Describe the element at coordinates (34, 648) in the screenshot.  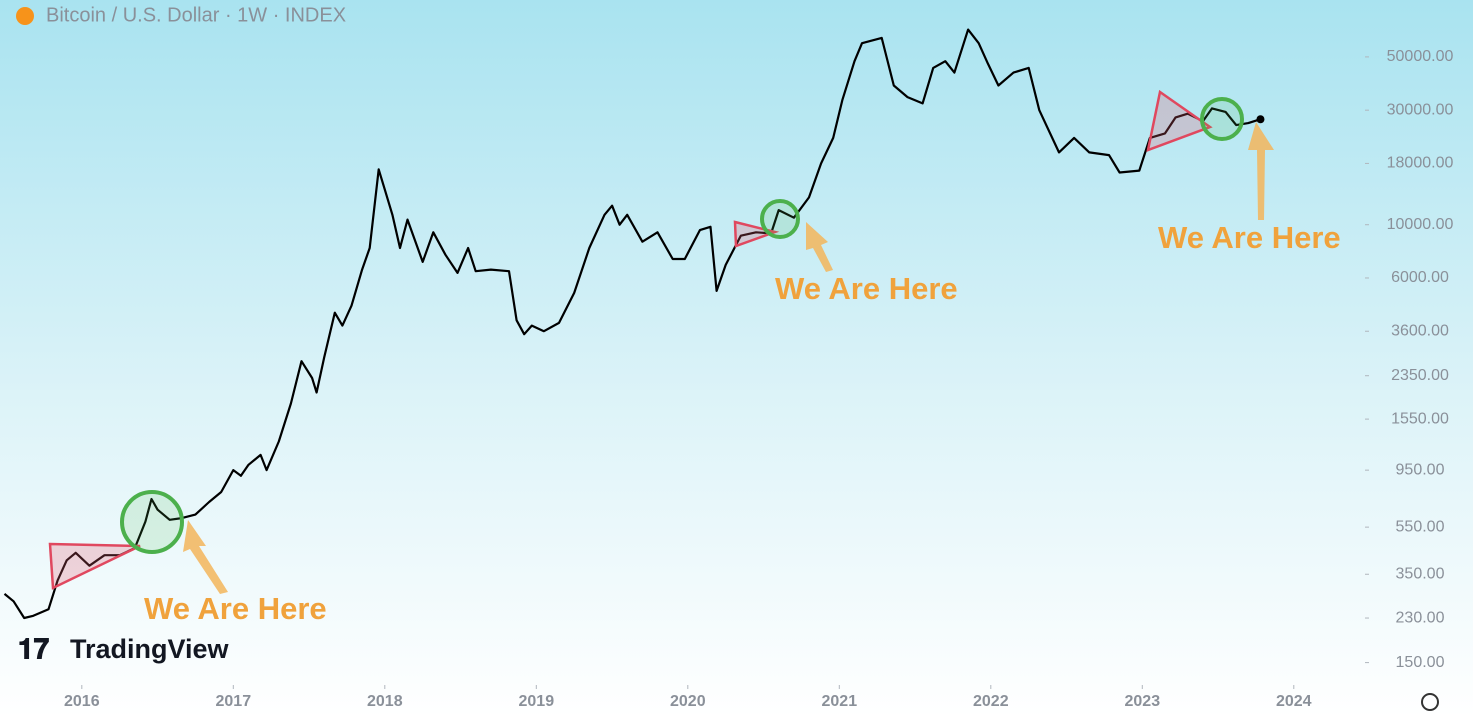
I see `brand-icon: 𝟏𝟕` at that location.